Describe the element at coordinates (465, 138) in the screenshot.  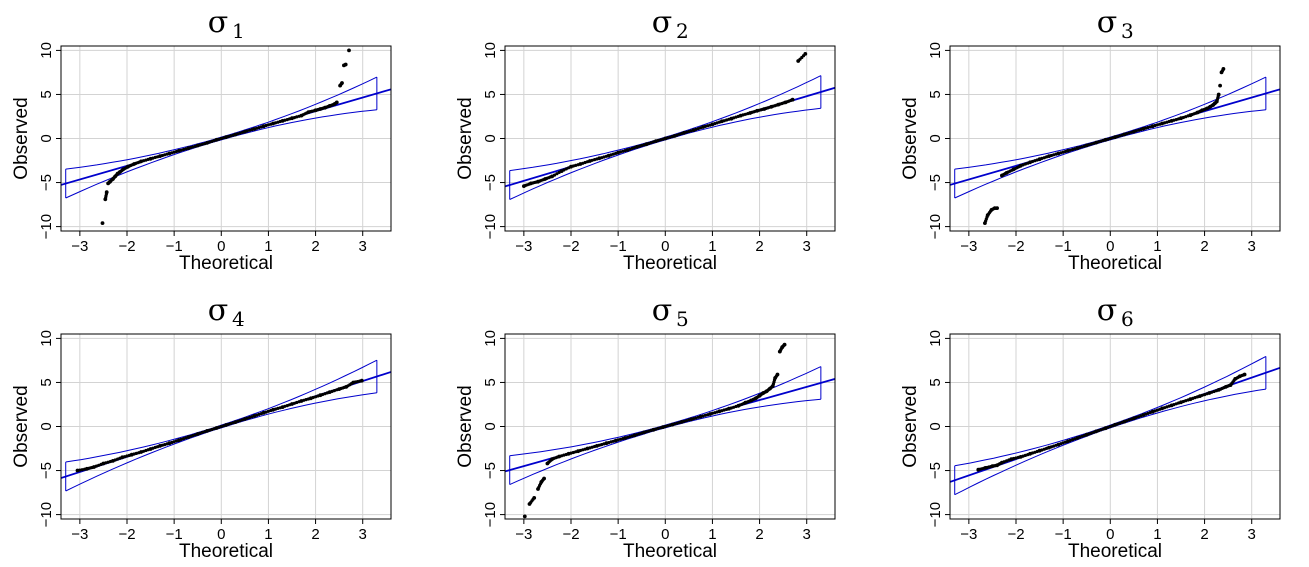
I see `y-axis-label: Observed` at that location.